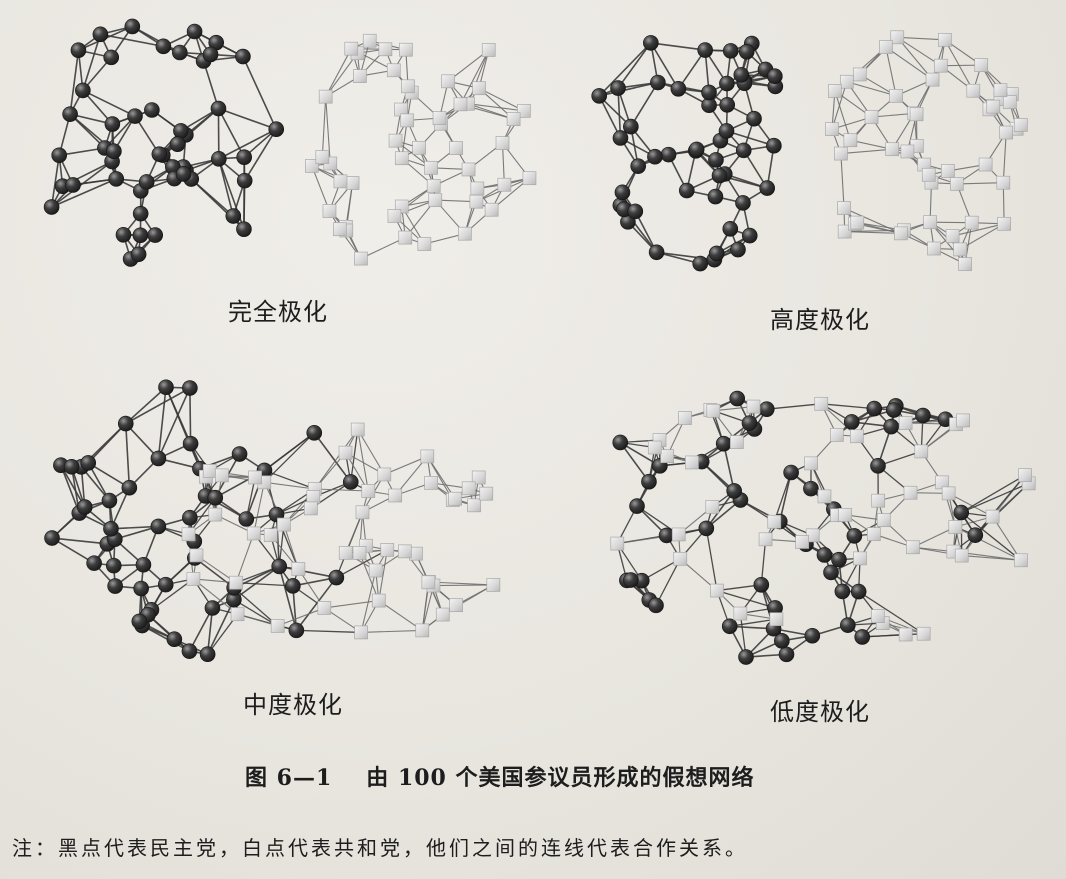 The height and width of the screenshot is (879, 1066). I want to click on network-nodes, so click(290, 142).